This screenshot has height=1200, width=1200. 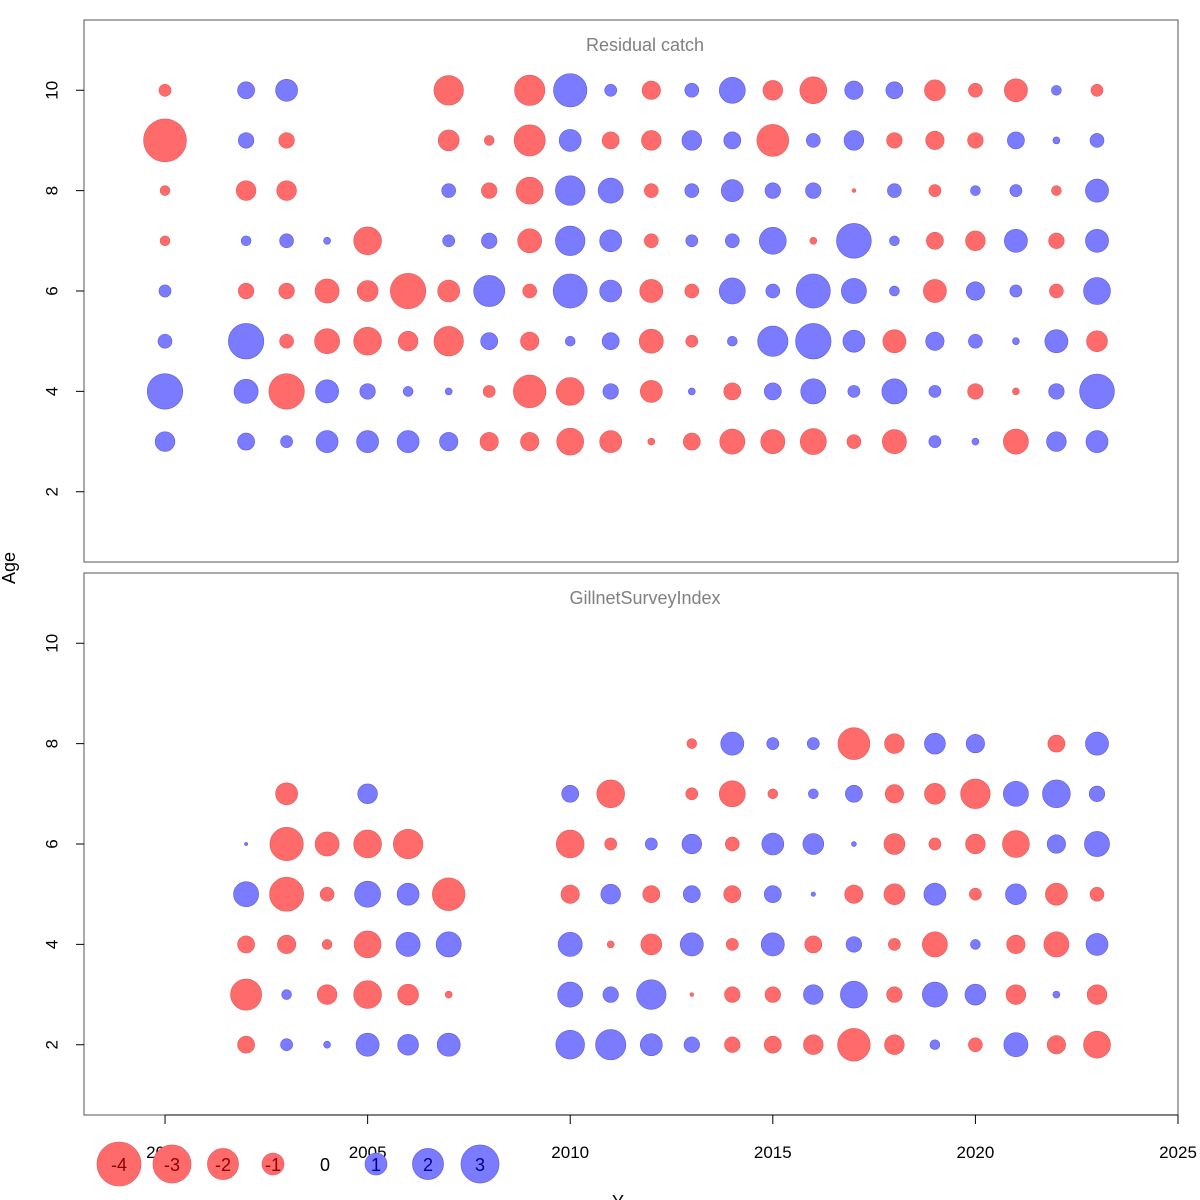 What do you see at coordinates (376, 1165) in the screenshot?
I see `legend-label: 1` at bounding box center [376, 1165].